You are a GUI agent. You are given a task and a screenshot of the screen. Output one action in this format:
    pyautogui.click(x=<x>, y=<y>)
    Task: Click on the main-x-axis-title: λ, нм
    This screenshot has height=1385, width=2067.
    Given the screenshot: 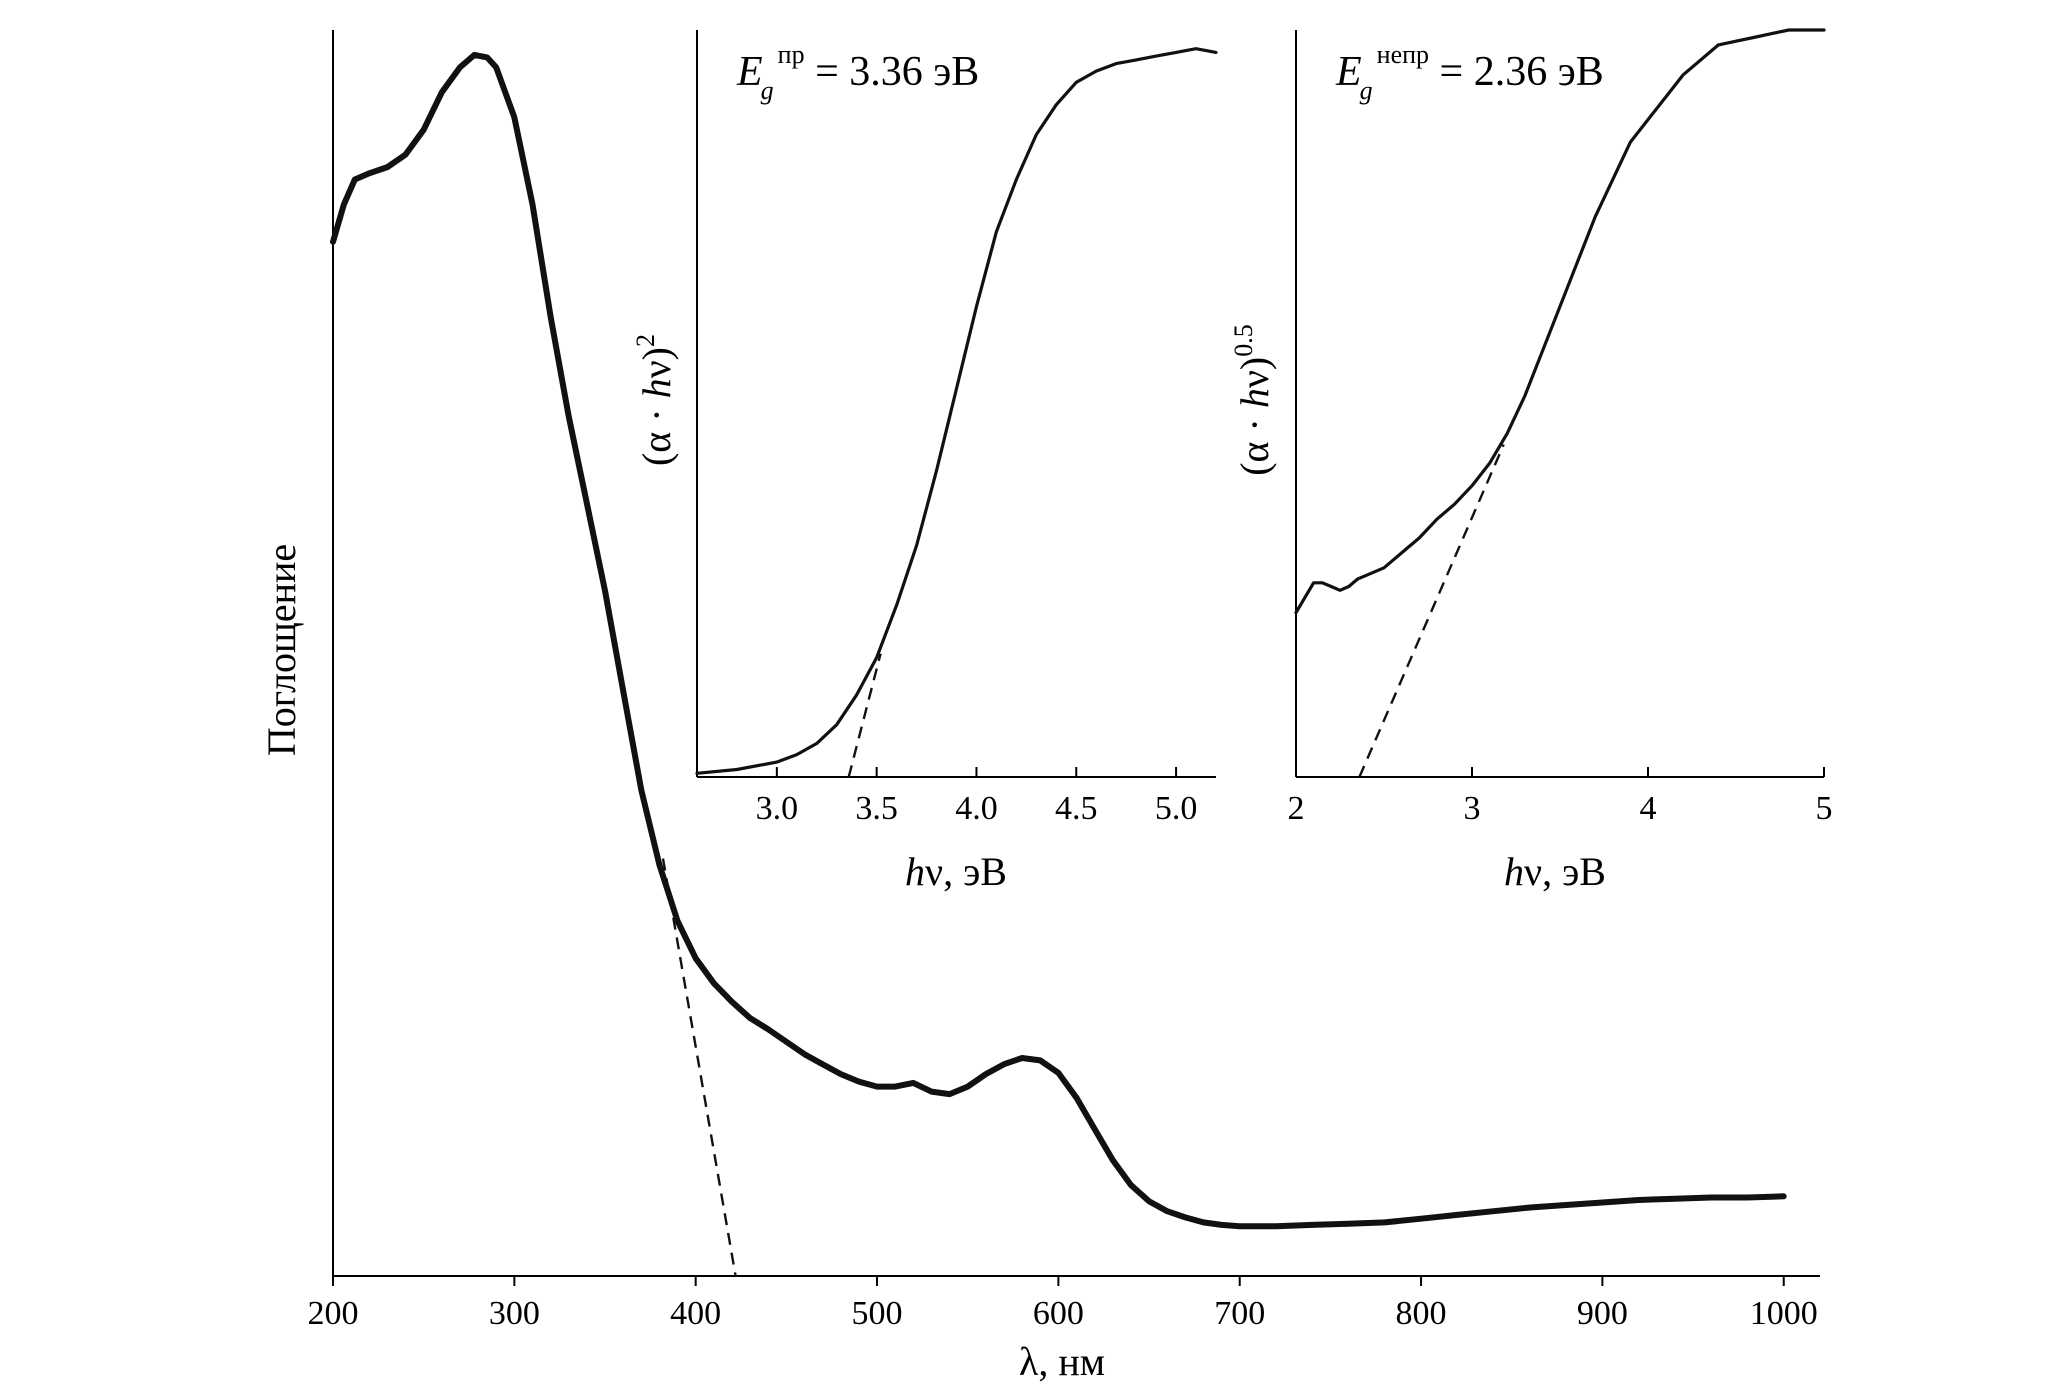 What is the action you would take?
    pyautogui.click(x=1062, y=1361)
    